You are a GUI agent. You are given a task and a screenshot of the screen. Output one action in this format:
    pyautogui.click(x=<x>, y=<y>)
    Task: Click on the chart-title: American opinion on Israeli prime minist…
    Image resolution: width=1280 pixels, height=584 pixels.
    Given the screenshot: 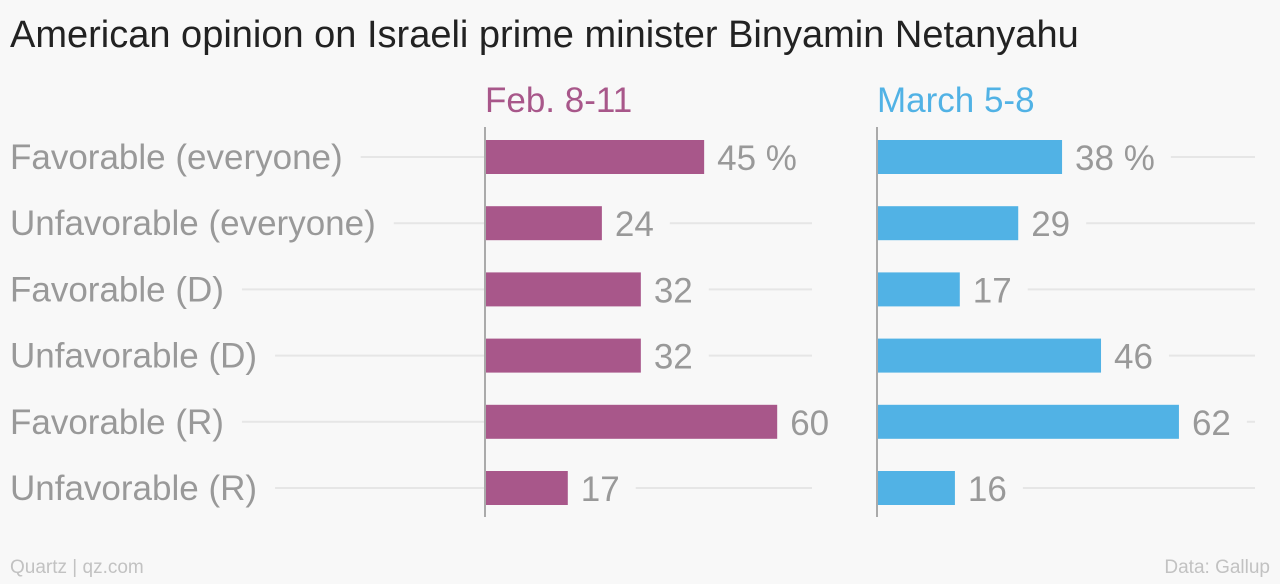 What is the action you would take?
    pyautogui.click(x=544, y=35)
    